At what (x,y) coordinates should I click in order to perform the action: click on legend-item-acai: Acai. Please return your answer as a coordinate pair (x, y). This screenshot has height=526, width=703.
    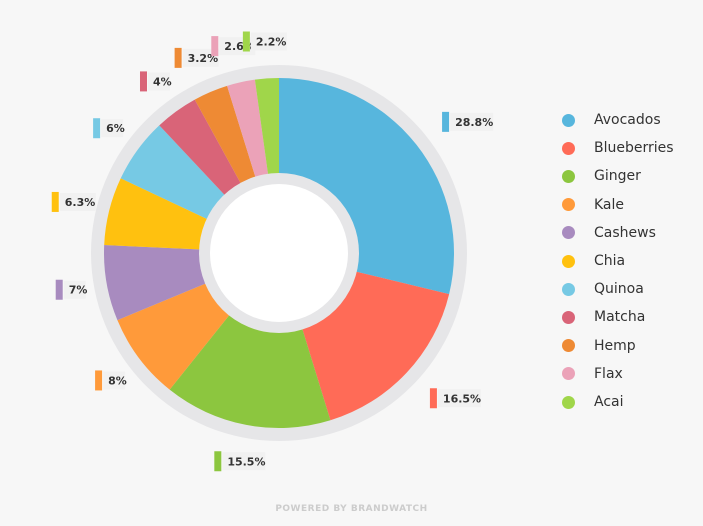
    Looking at the image, I should click on (593, 402).